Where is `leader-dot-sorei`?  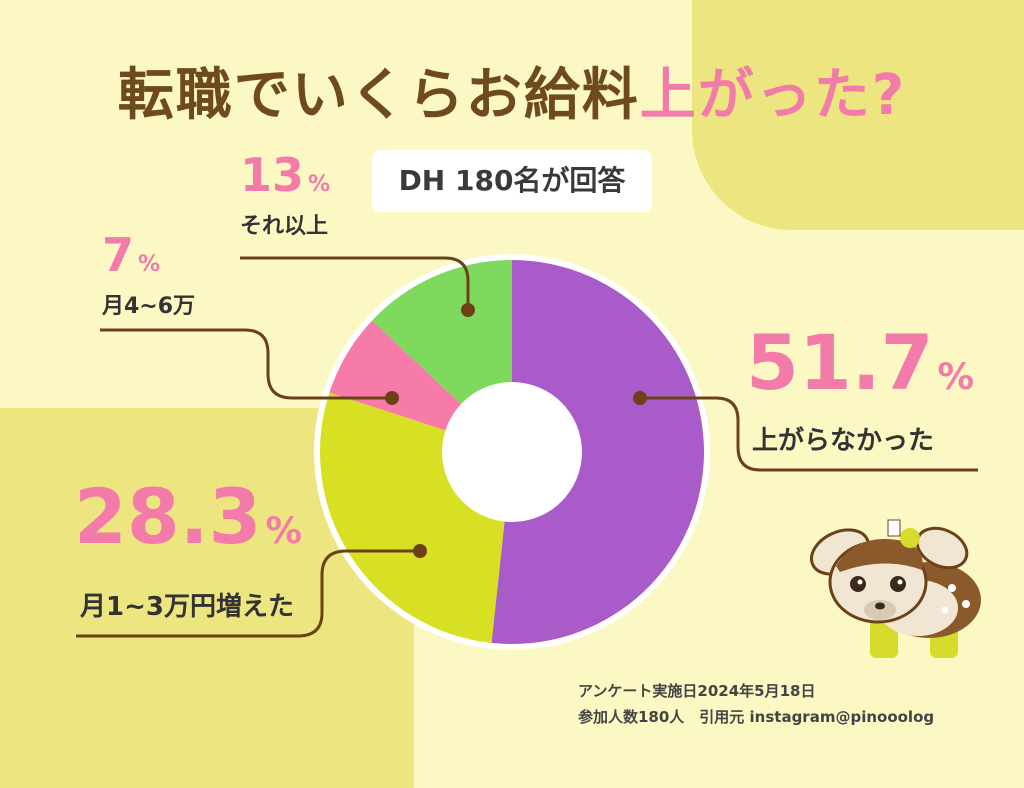 leader-dot-sorei is located at coordinates (468, 310).